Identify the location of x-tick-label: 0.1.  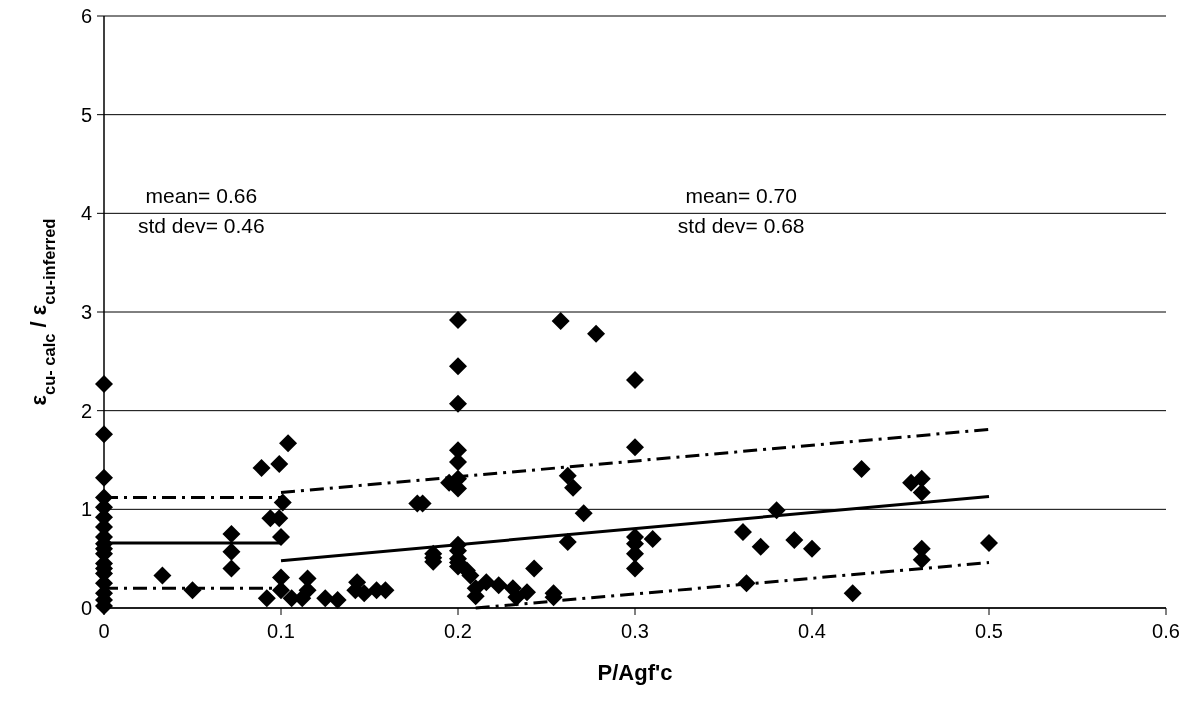
(281, 631).